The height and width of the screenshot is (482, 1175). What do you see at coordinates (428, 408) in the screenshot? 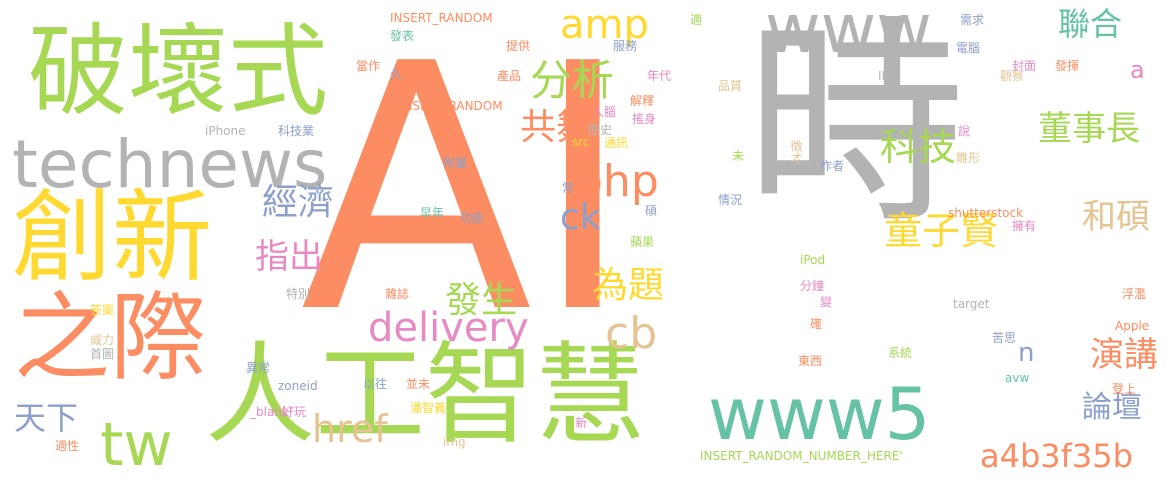
I see `word-87: 潘智義` at bounding box center [428, 408].